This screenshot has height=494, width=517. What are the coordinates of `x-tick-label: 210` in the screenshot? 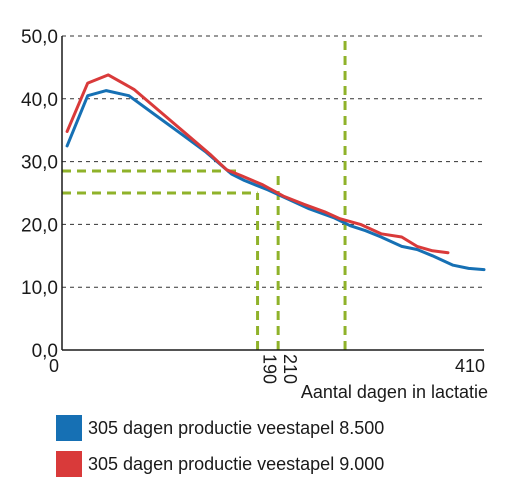 It's located at (290, 369).